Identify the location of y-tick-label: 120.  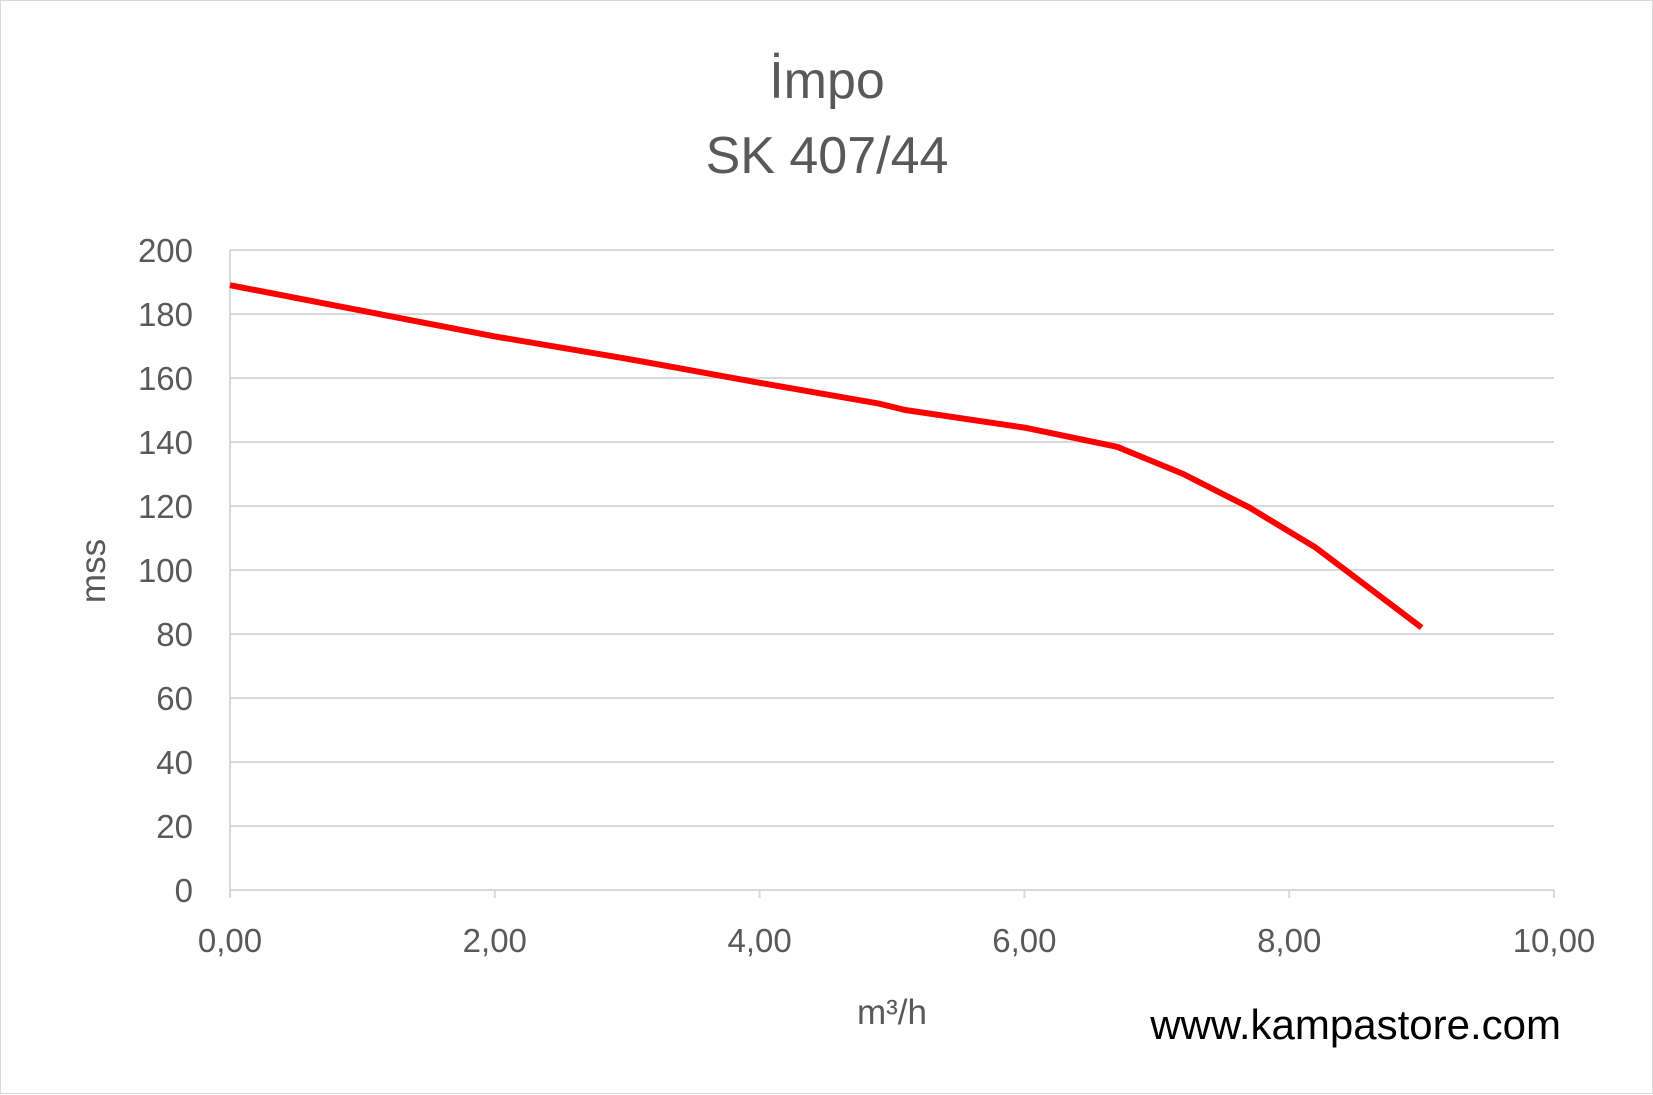
(165, 506).